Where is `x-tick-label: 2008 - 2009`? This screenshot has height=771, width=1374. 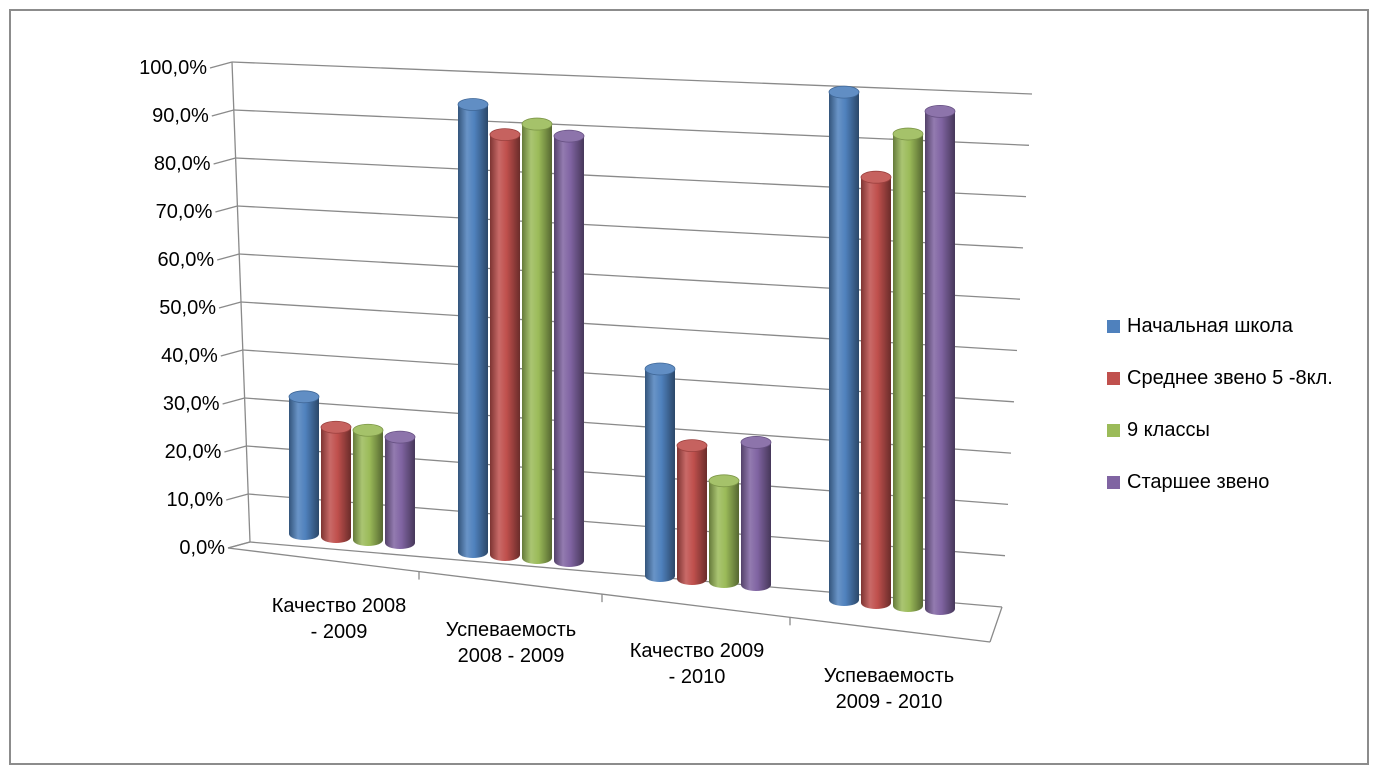
x-tick-label: 2008 - 2009 is located at coordinates (511, 656).